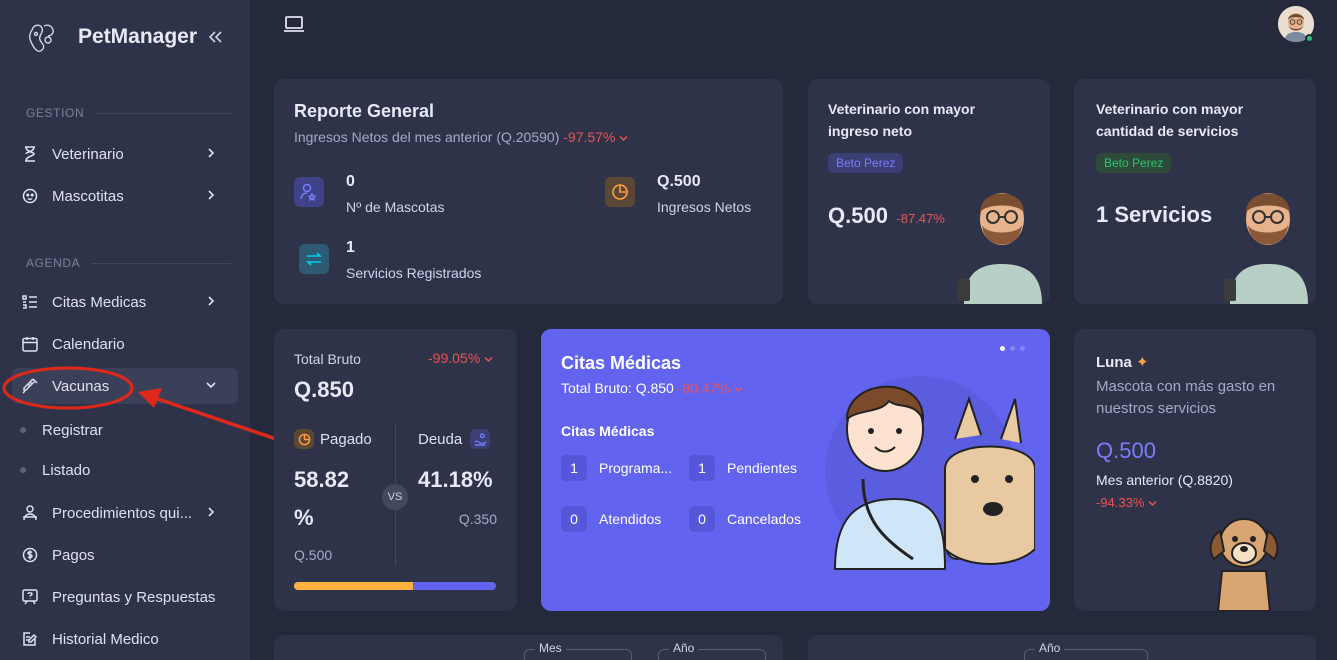 This screenshot has width=1337, height=660. Describe the element at coordinates (621, 363) in the screenshot. I see `citas-title: Citas Médicas` at that location.